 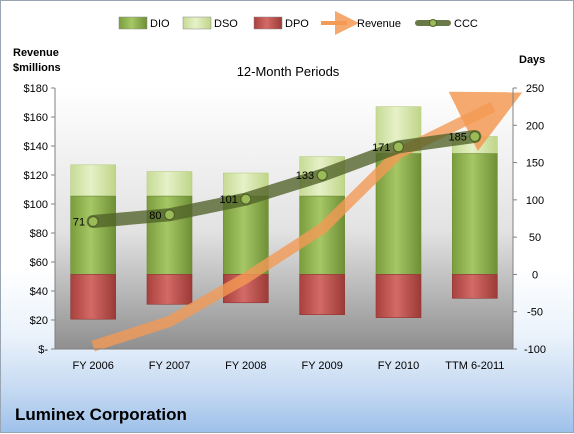 What do you see at coordinates (79, 222) in the screenshot?
I see `ccc-data-label: 71` at bounding box center [79, 222].